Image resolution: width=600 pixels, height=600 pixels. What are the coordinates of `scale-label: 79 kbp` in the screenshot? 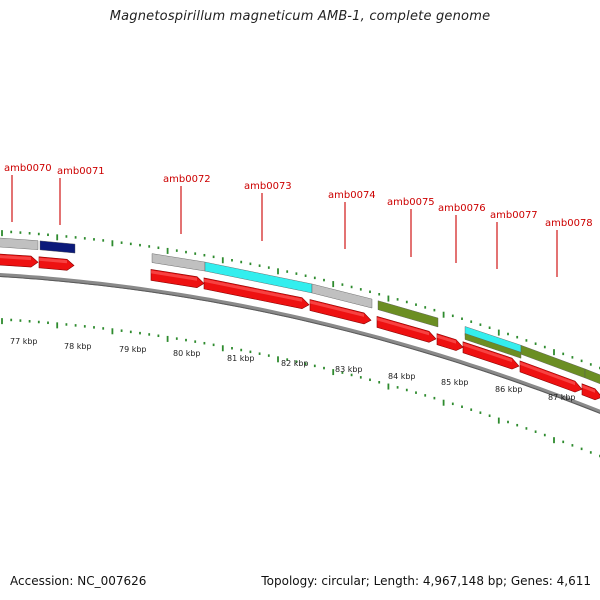 It's located at (133, 349).